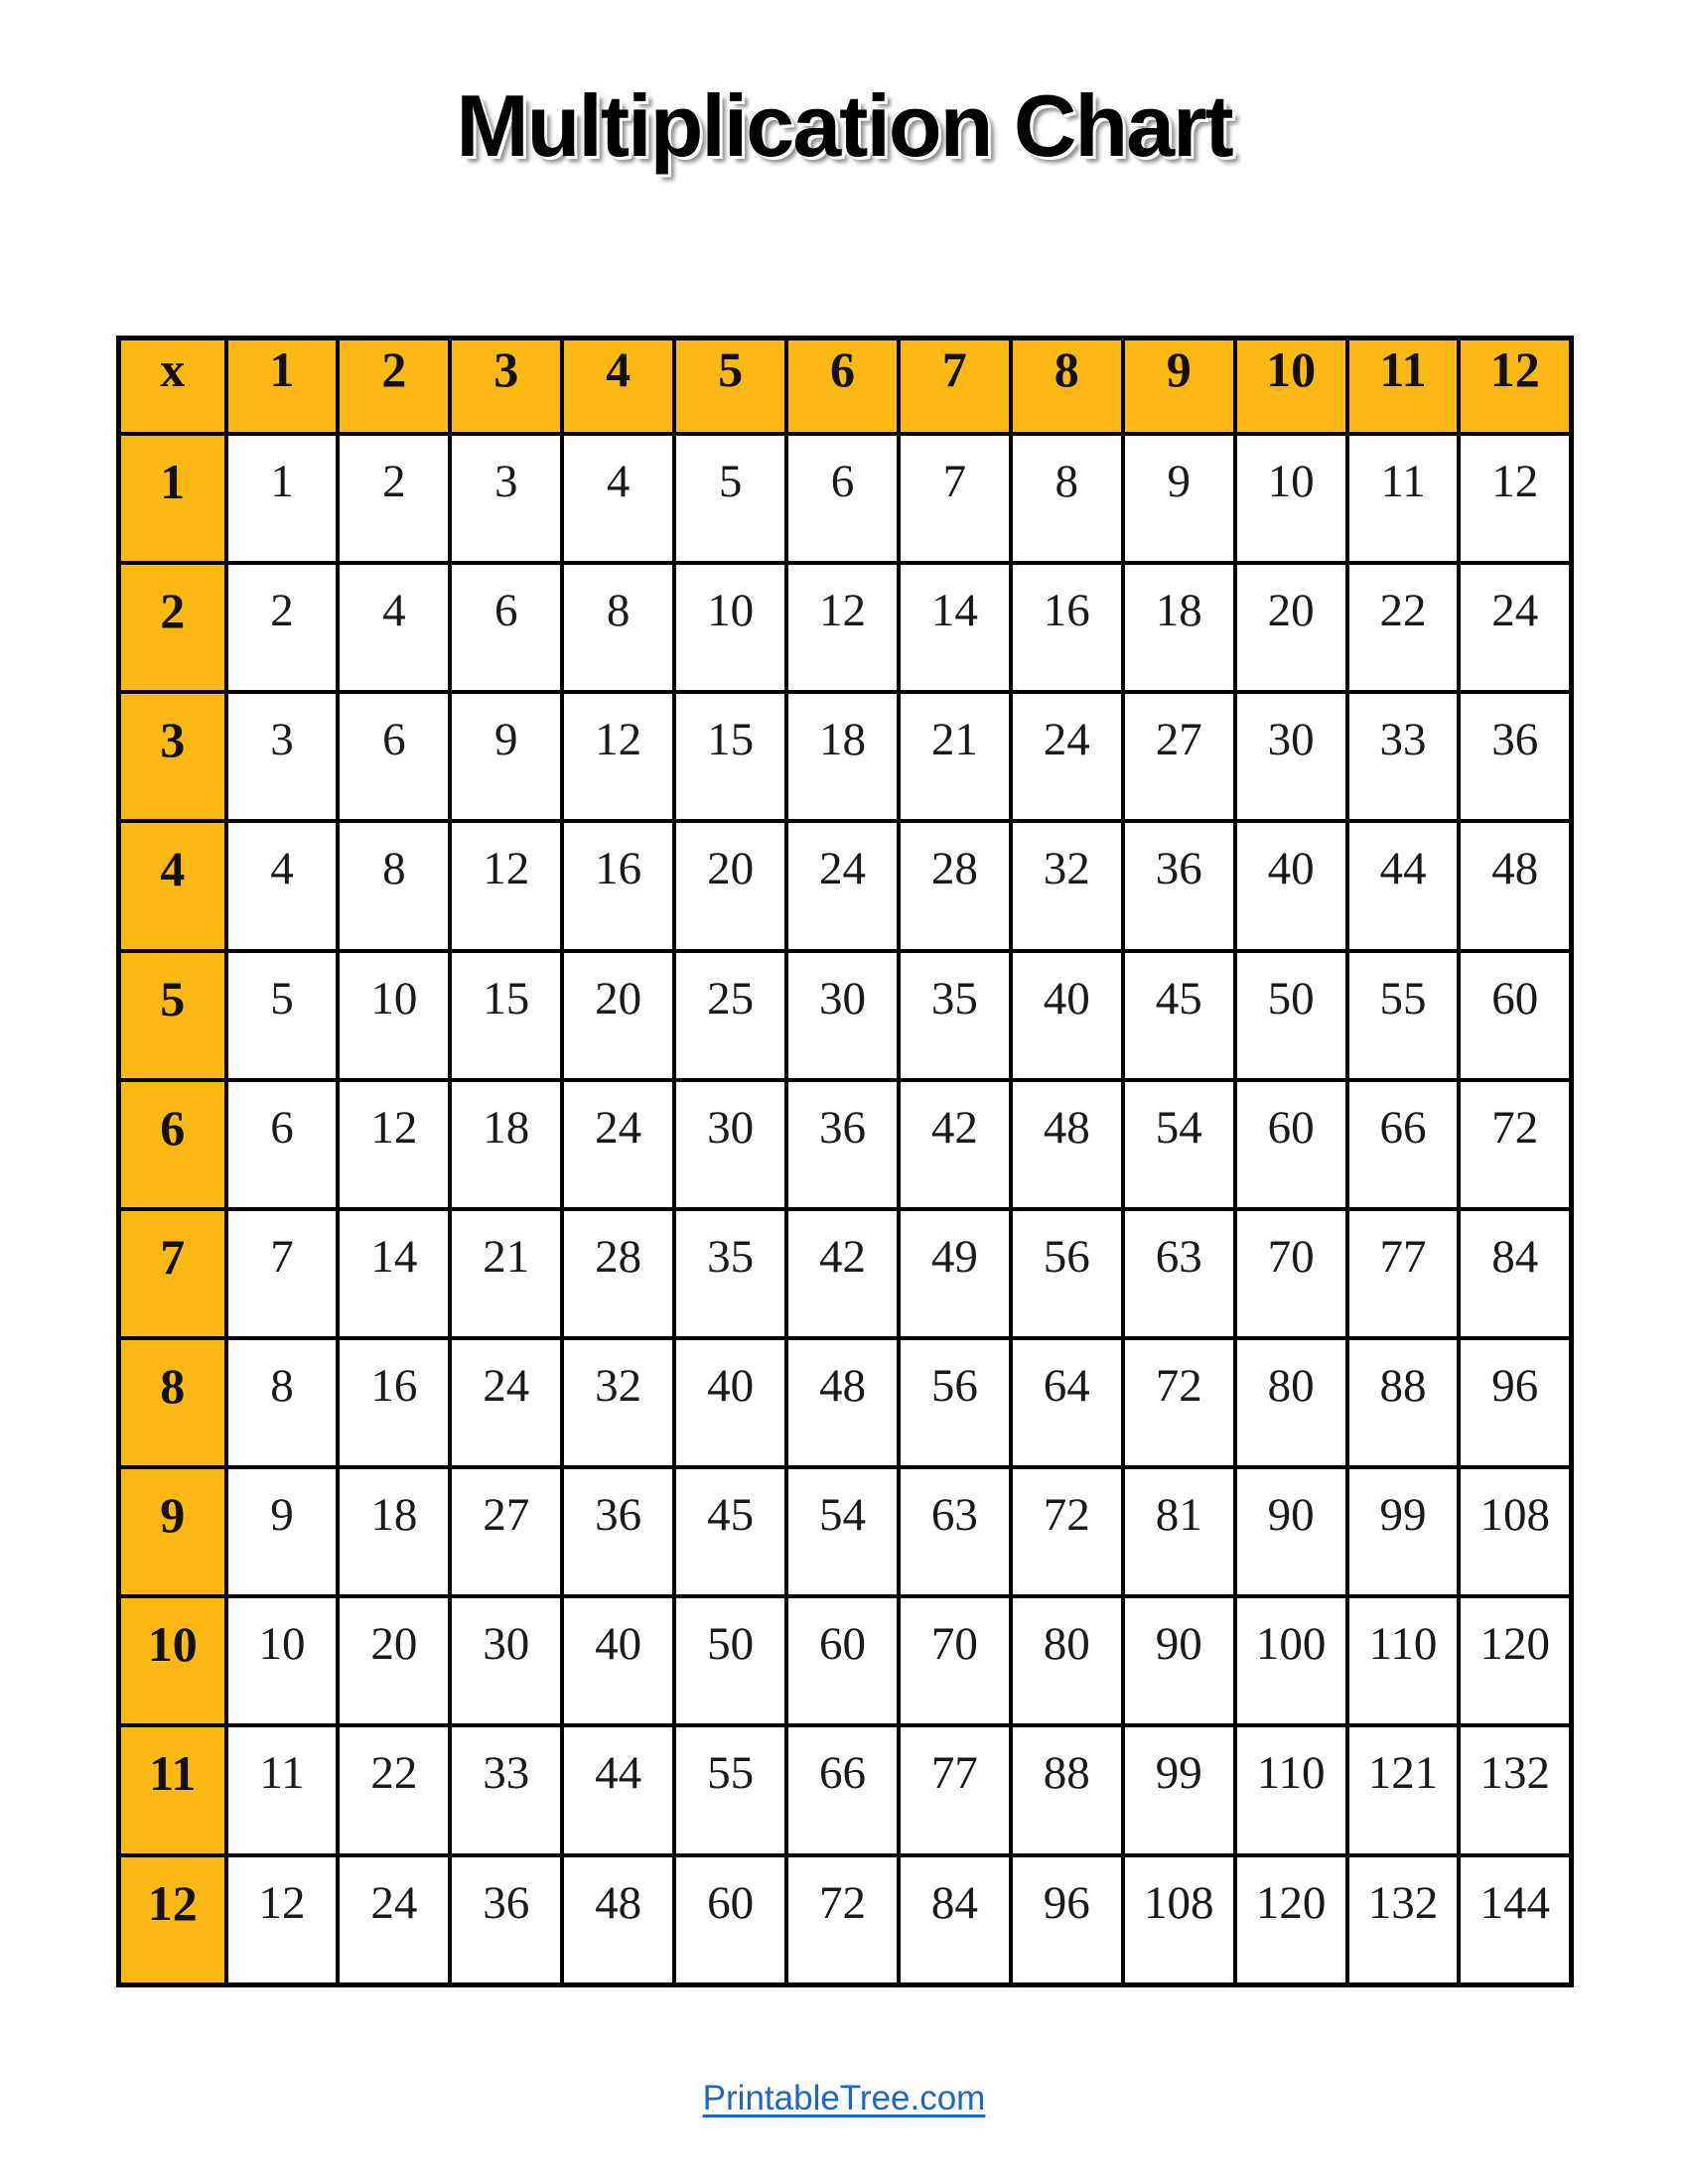  I want to click on row-header-cell: 7, so click(172, 1273).